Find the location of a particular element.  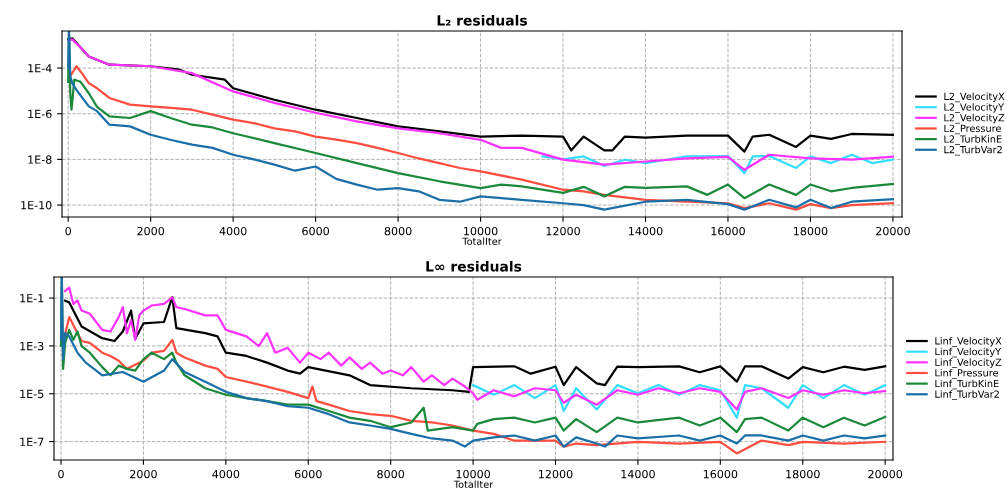

y-tick-label: 1E-6 is located at coordinates (40, 114).